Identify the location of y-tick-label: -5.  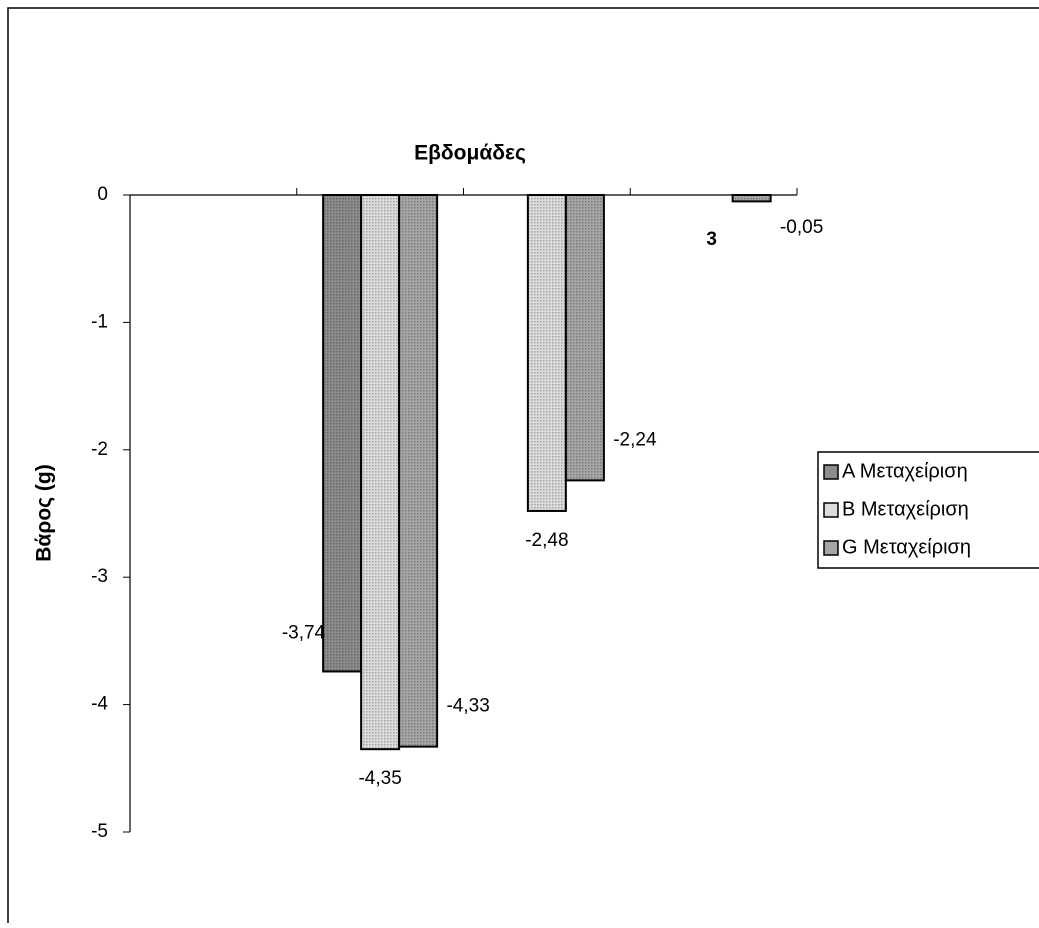
(99, 831).